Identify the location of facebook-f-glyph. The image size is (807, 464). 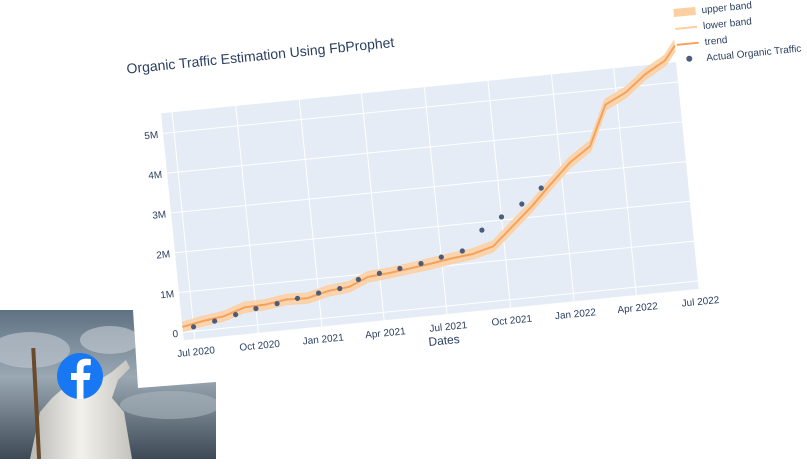
(81, 378).